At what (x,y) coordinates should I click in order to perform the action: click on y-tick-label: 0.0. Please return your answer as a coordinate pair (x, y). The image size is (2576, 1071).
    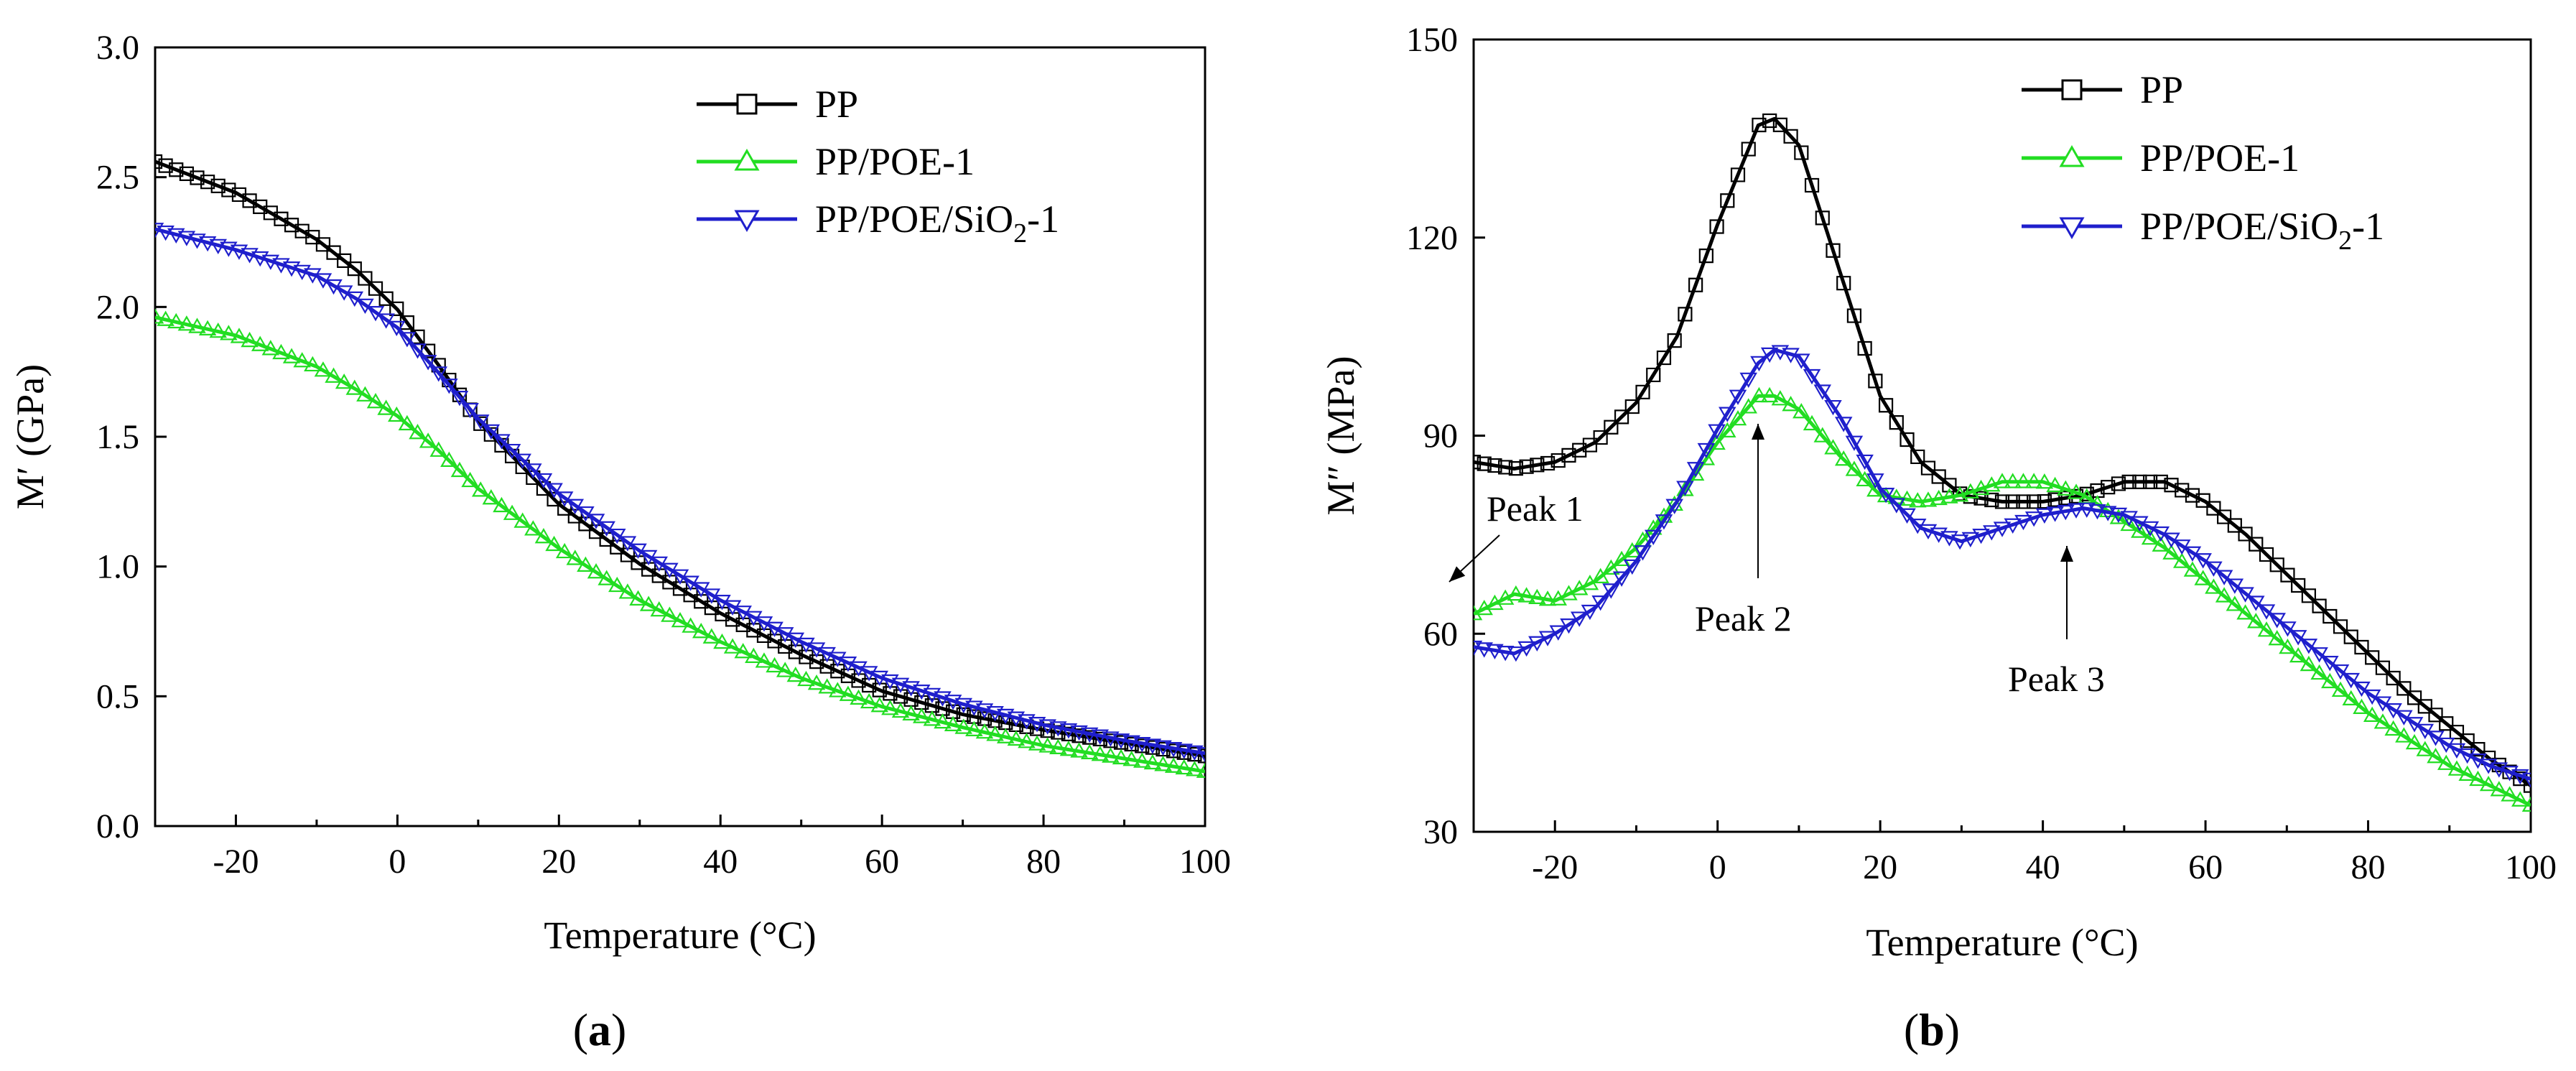
    Looking at the image, I should click on (118, 826).